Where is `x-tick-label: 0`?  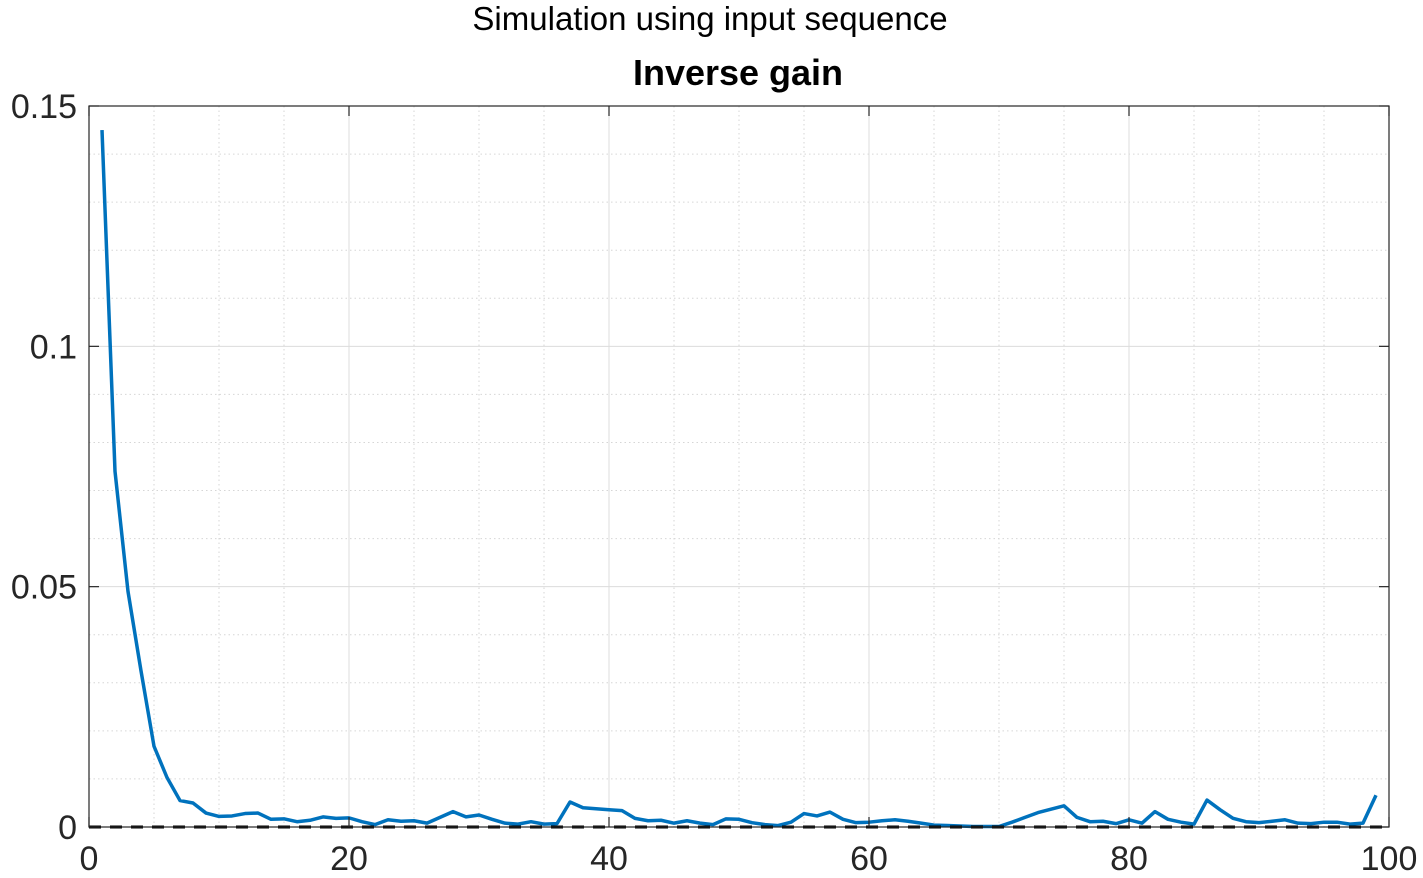
x-tick-label: 0 is located at coordinates (89, 859).